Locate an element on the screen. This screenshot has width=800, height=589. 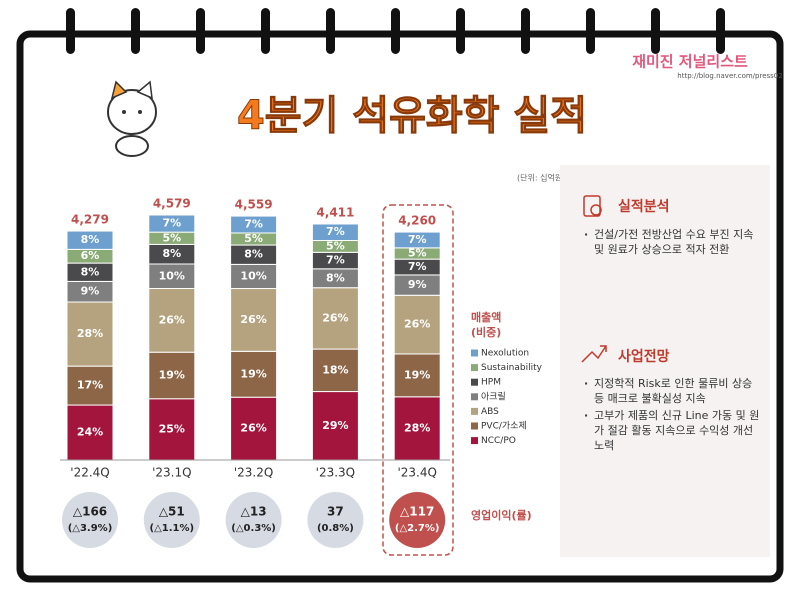
panel-title: 사업전망 is located at coordinates (644, 357).